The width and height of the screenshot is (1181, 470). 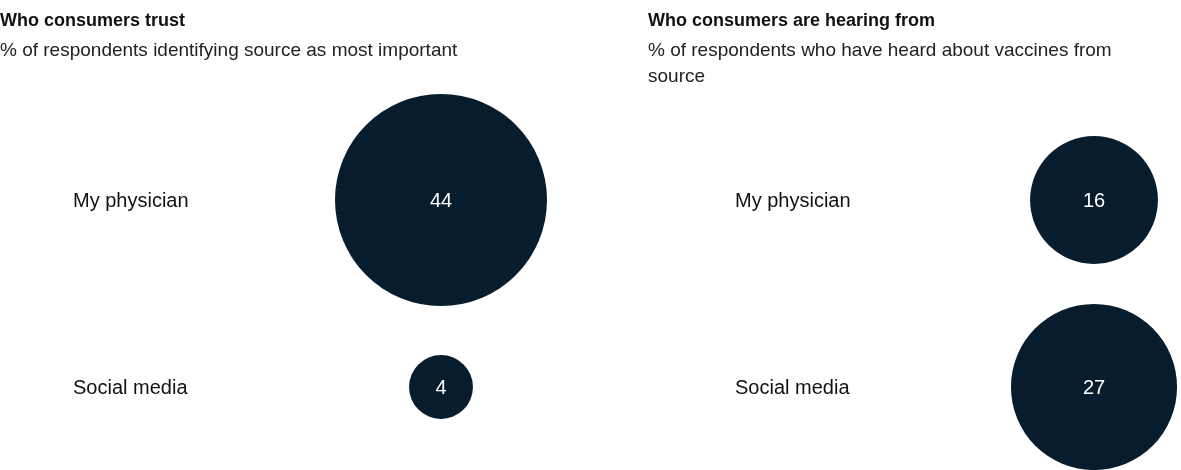 What do you see at coordinates (792, 20) in the screenshot?
I see `text: Who consumers are hearing from` at bounding box center [792, 20].